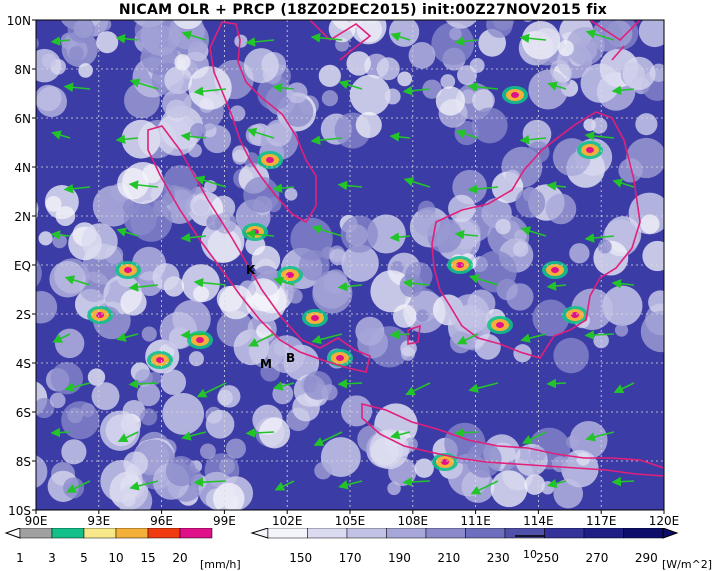 The width and height of the screenshot is (726, 571). What do you see at coordinates (300, 558) in the screenshot?
I see `olr-bar-label: 150` at bounding box center [300, 558].